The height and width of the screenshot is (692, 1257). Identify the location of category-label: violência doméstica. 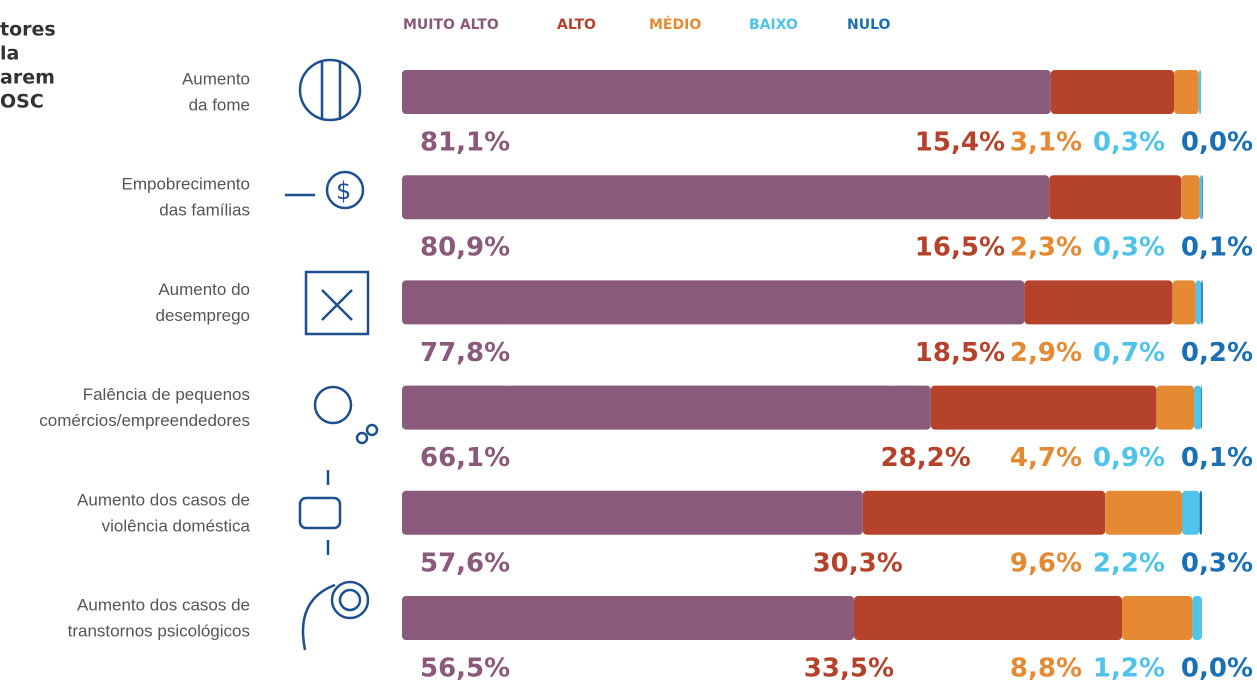
(176, 525).